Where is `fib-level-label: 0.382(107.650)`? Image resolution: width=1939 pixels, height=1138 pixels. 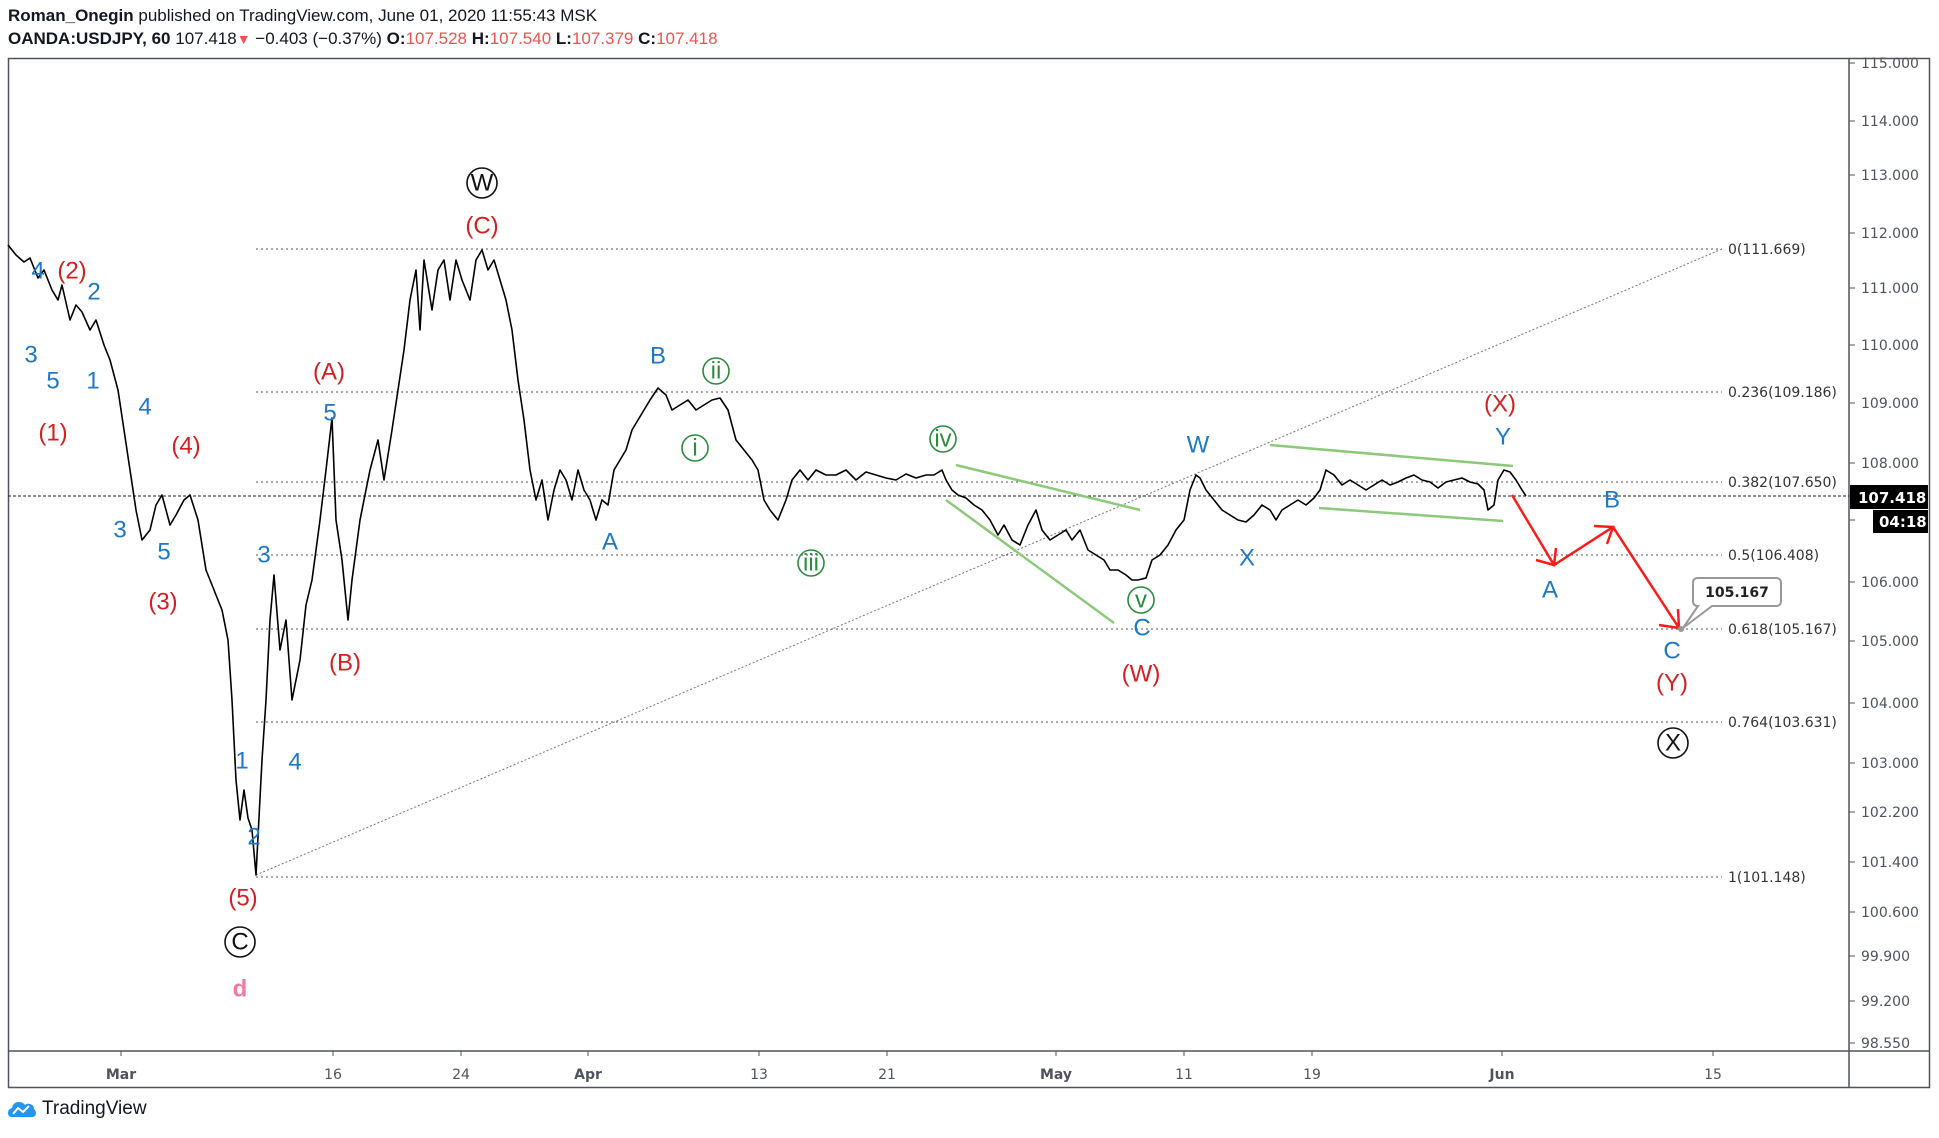
fib-level-label: 0.382(107.650) is located at coordinates (1782, 483).